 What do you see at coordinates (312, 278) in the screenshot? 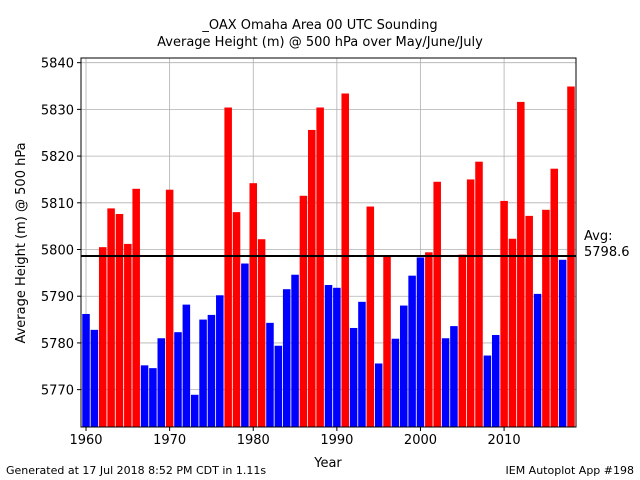
I see `bar-1987` at bounding box center [312, 278].